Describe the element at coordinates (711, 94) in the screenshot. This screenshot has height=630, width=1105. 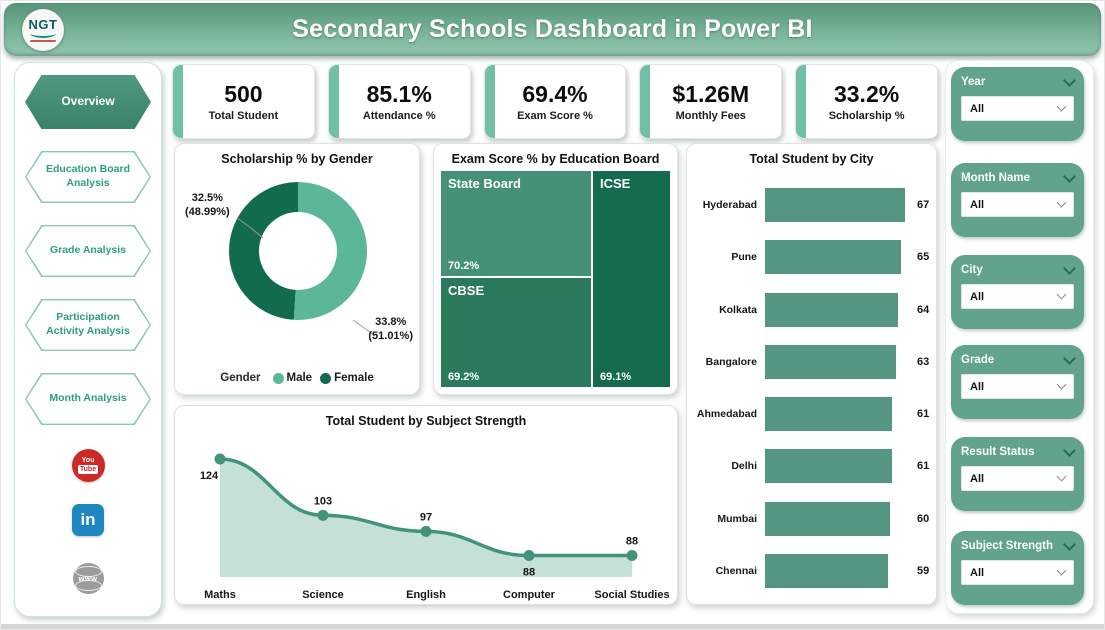
I see `kpi-value: $1.26M` at that location.